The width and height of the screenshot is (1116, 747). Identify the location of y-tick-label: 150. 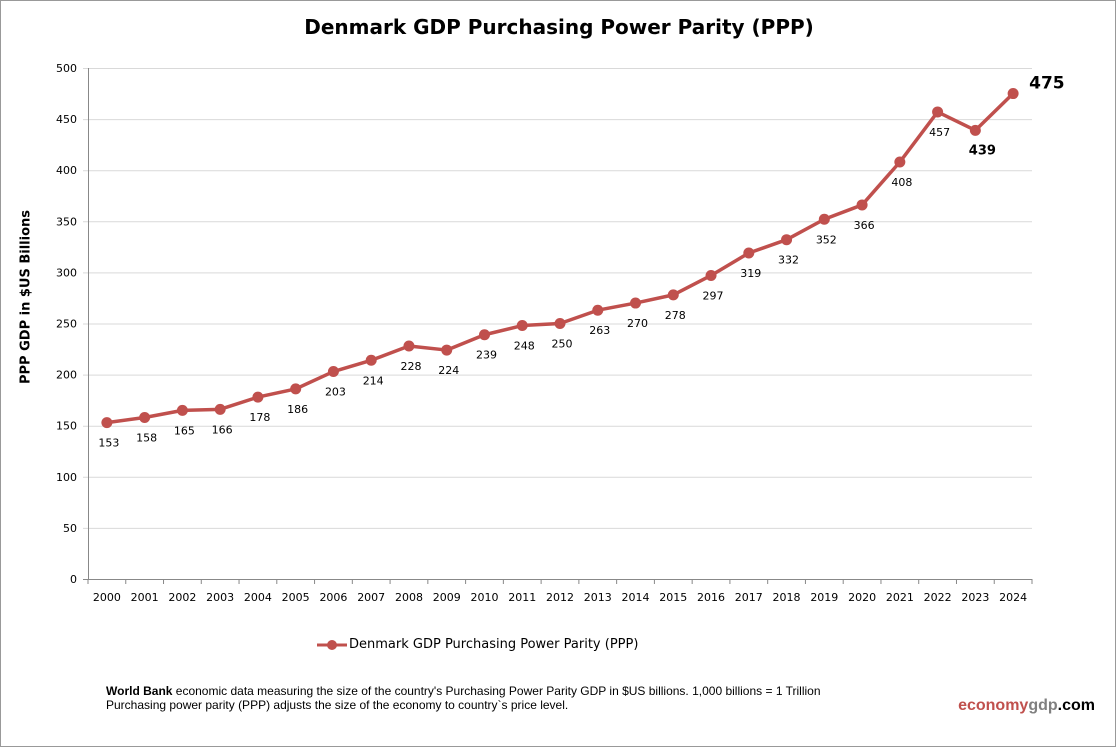
(66, 426).